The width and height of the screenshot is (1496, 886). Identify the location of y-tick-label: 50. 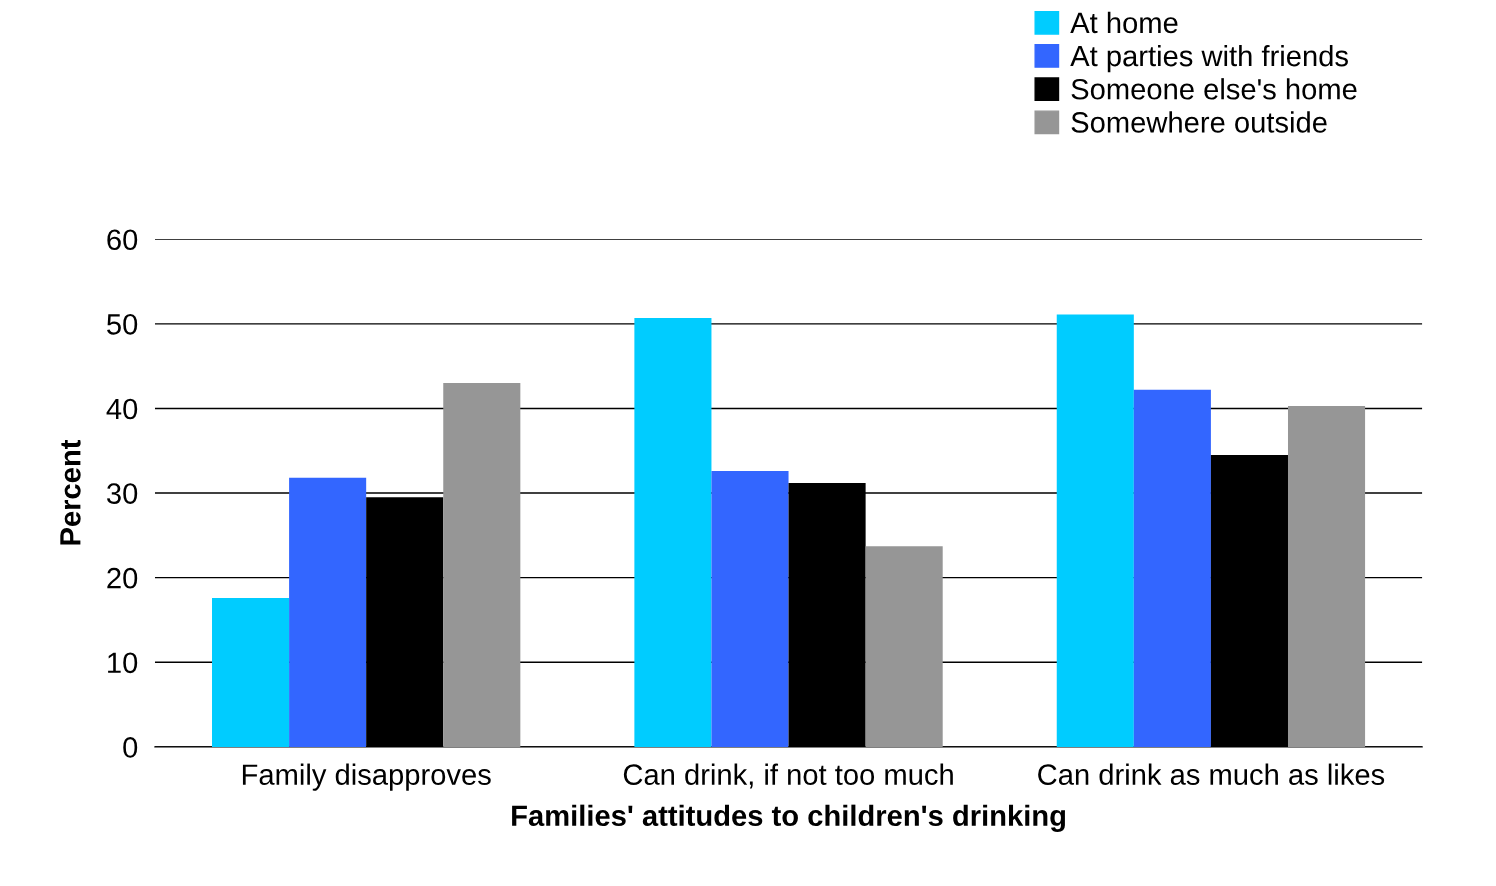
(122, 324).